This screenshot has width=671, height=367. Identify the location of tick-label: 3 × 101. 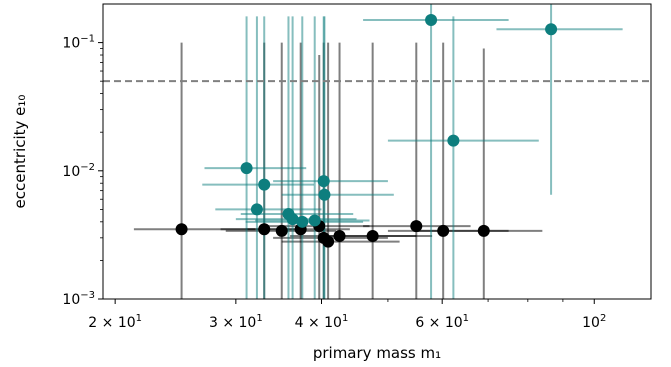
(236, 322).